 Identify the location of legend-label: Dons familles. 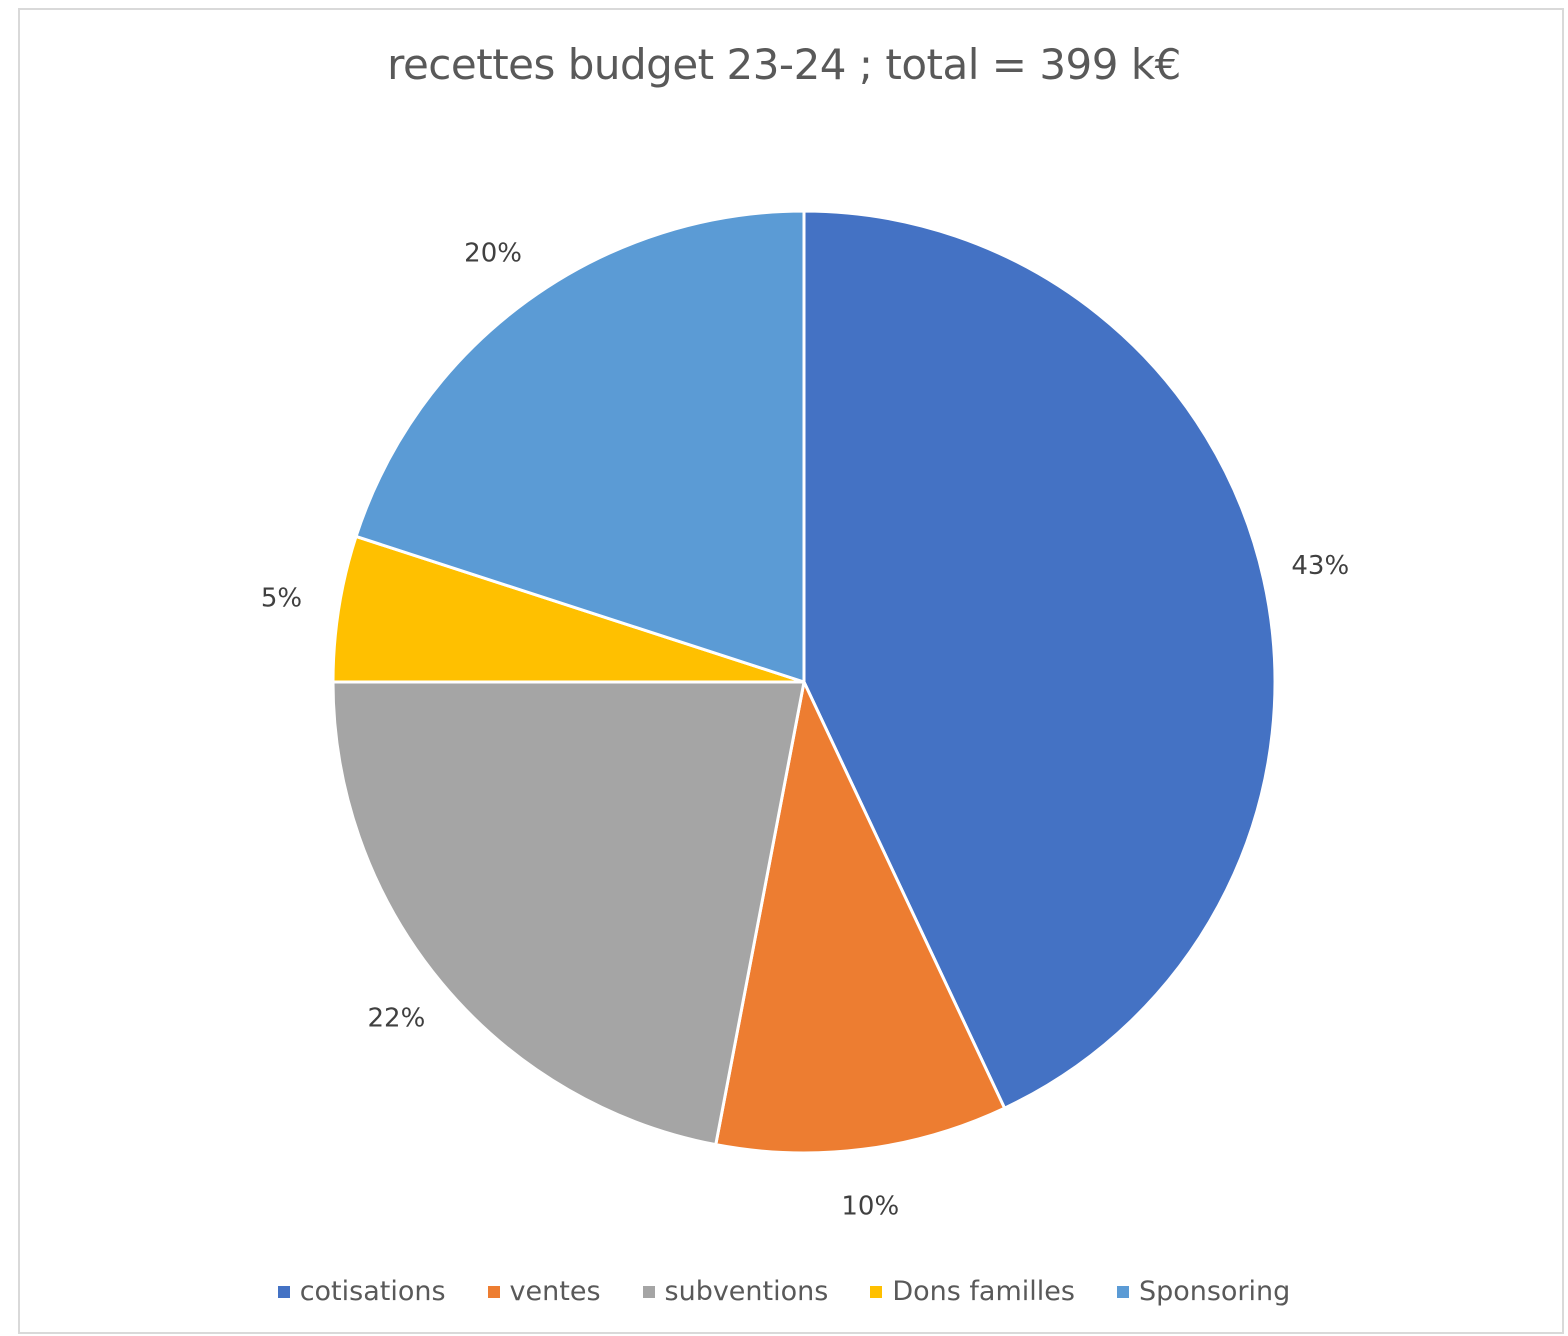
(983, 1291).